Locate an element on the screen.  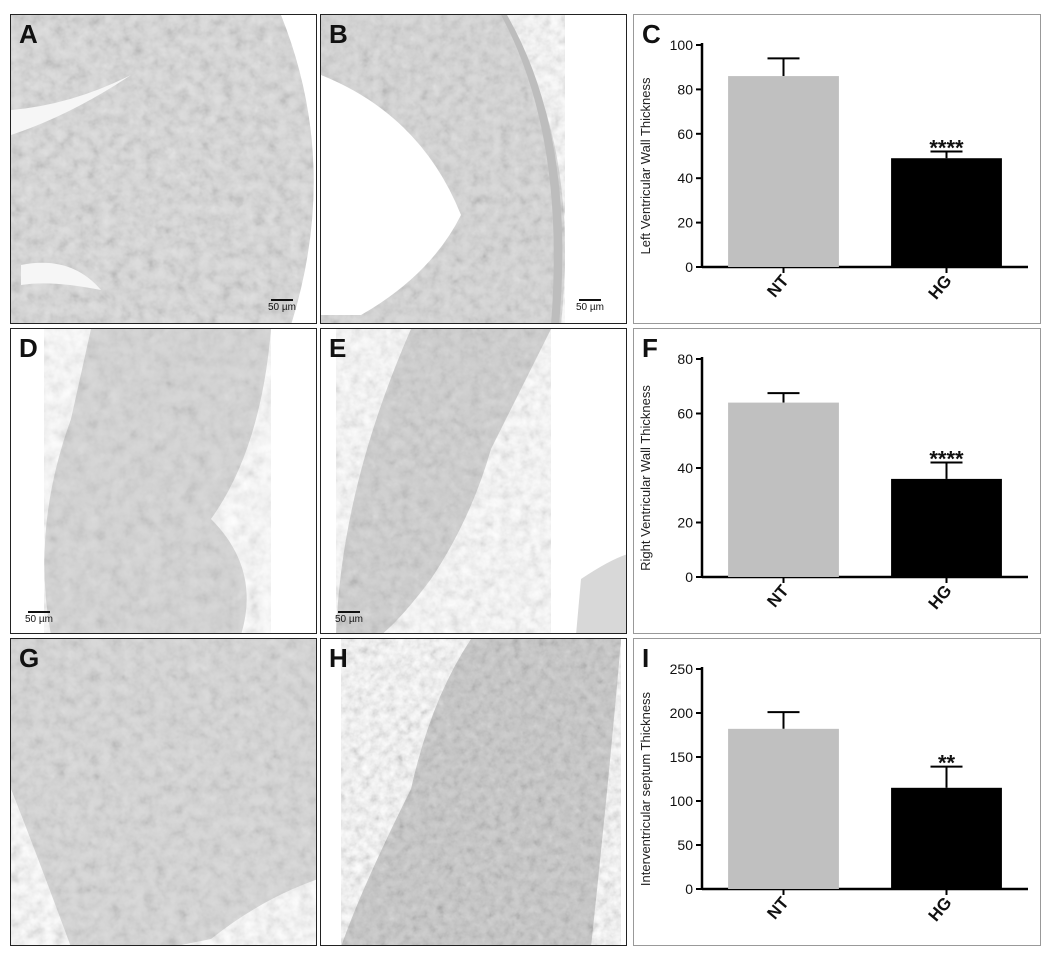
panel-letter: C is located at coordinates (651, 34).